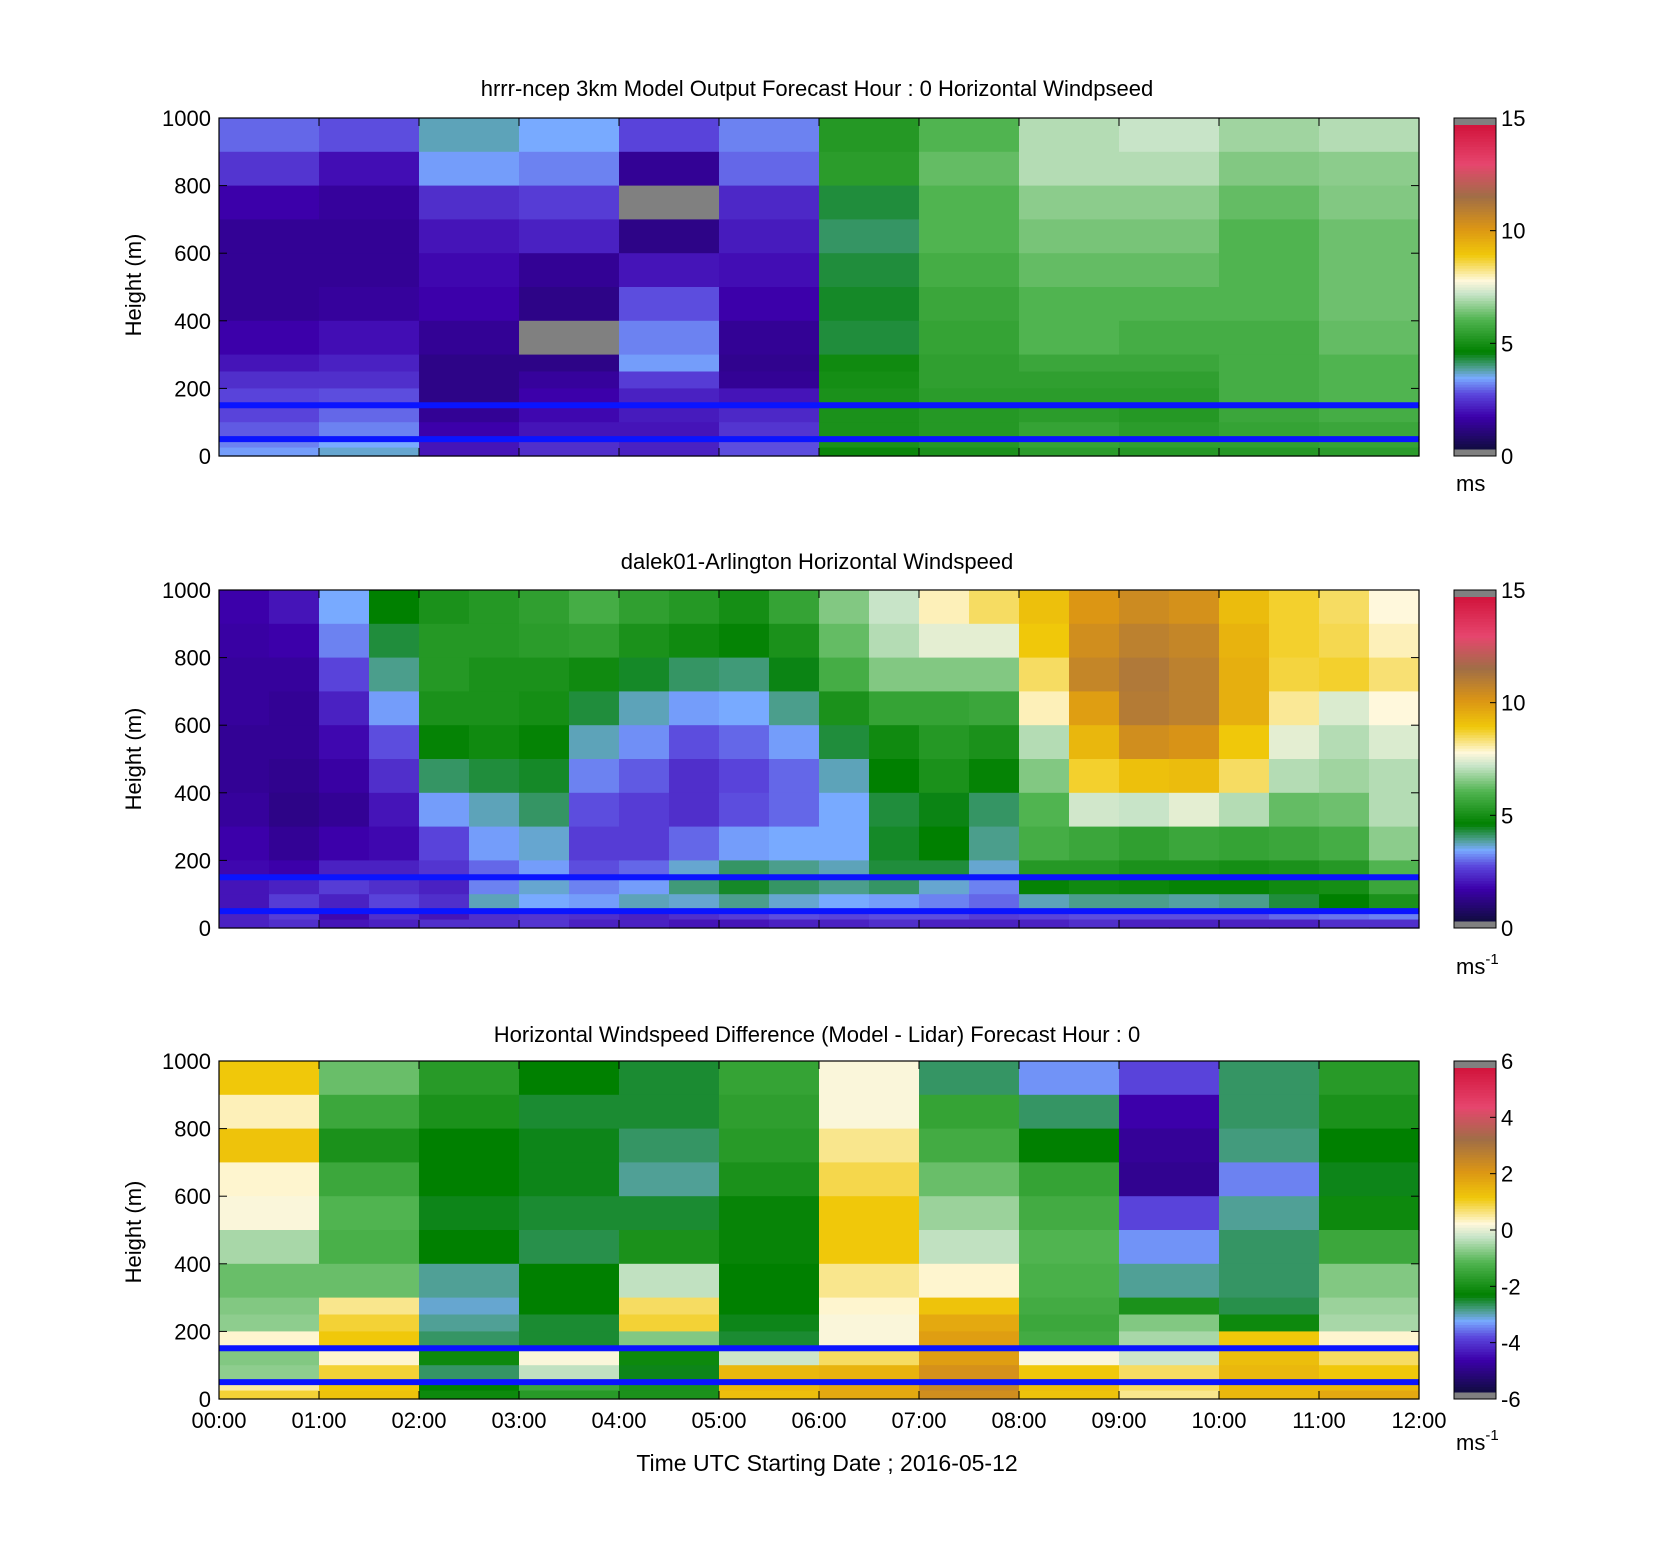  I want to click on y-tick-label: 800, so click(192, 1129).